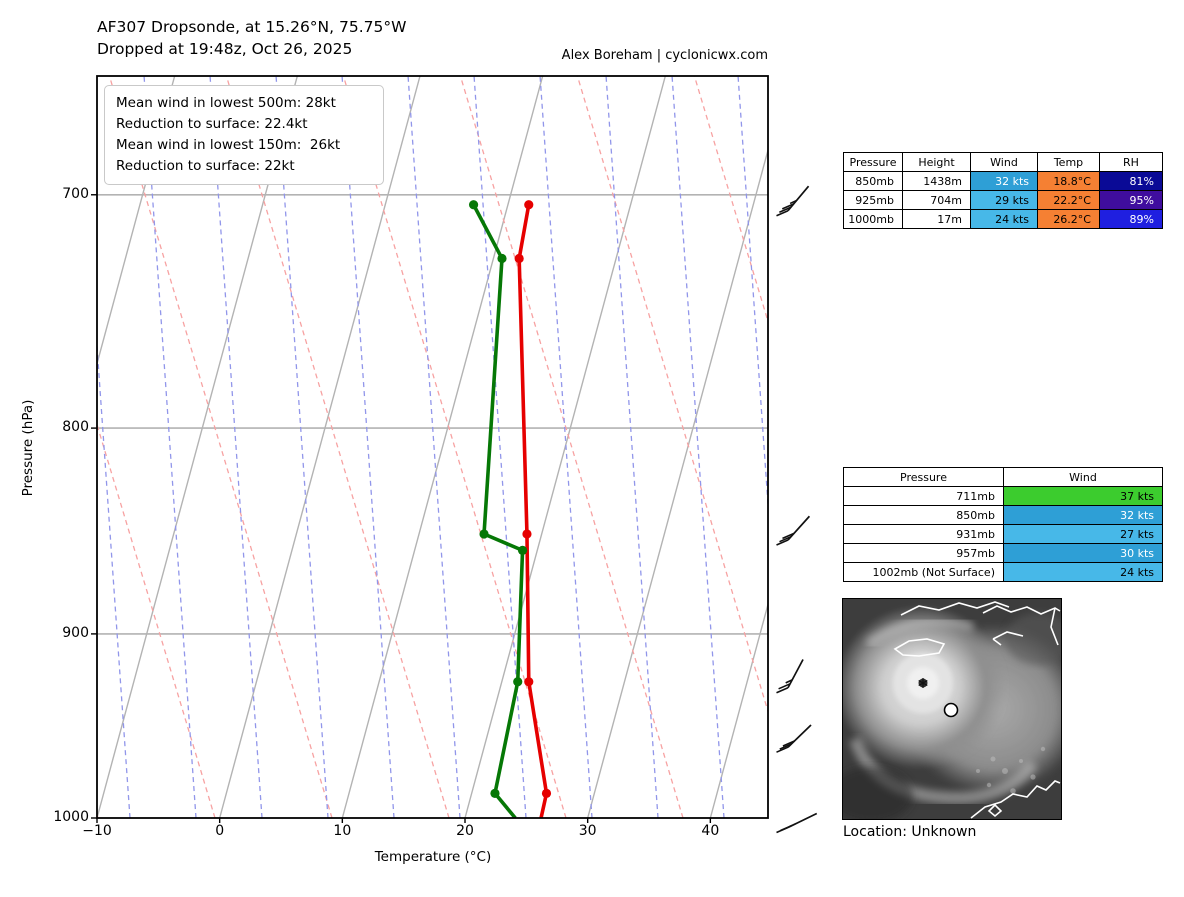  Describe the element at coordinates (205, 166) in the screenshot. I see `summary-line: Reduction to surface: 22kt` at that location.